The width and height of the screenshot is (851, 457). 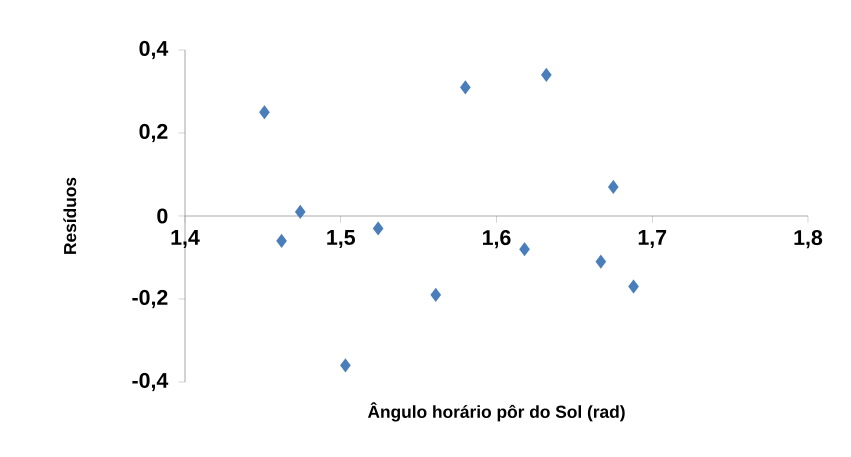 I want to click on x-tick-label: 1,7, so click(x=652, y=239).